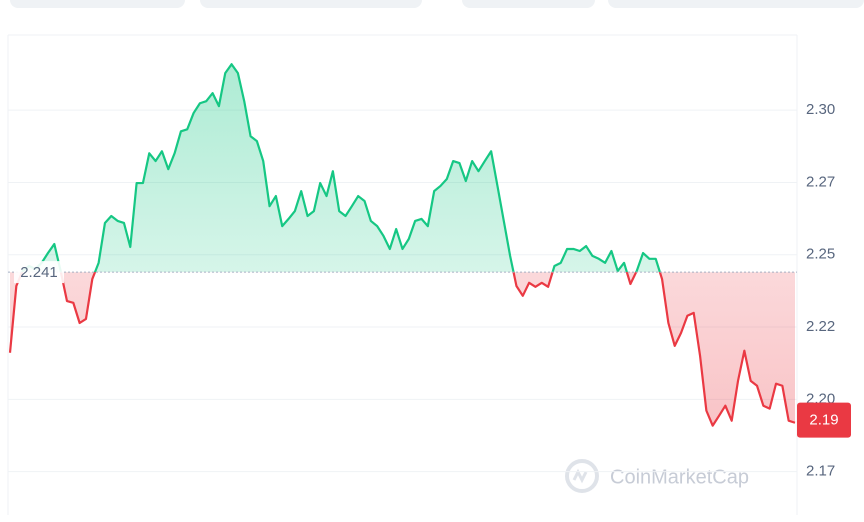 The height and width of the screenshot is (522, 864). I want to click on baseline-label: 2.241, so click(39, 272).